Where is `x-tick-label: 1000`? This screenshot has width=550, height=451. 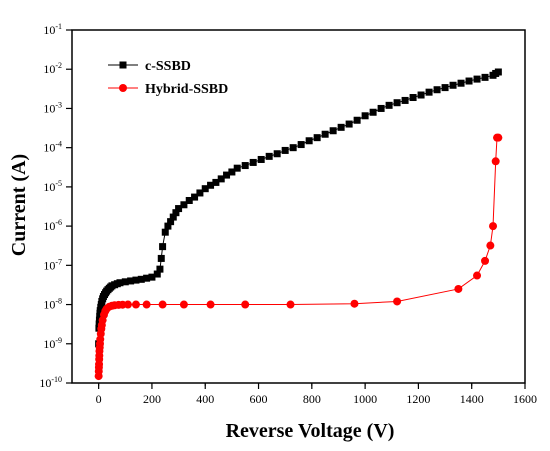 x-tick-label: 1000 is located at coordinates (365, 399).